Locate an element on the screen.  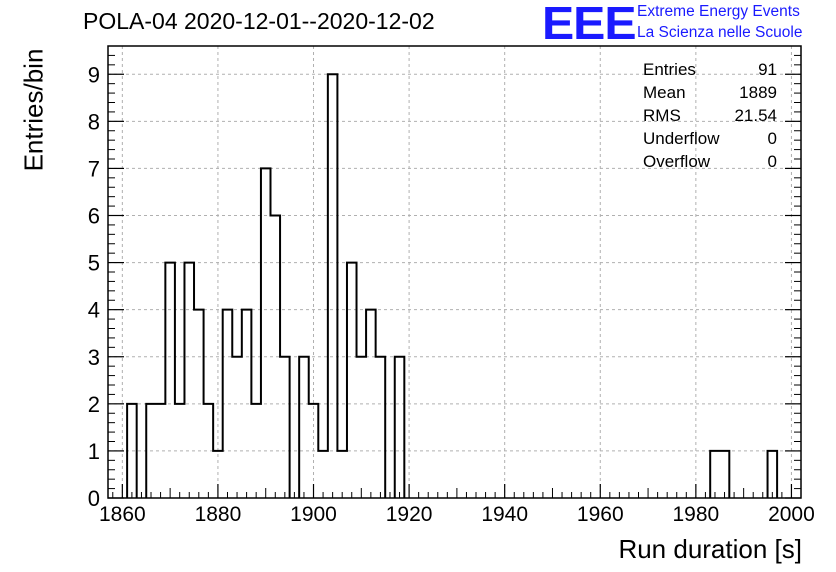
stat-entries-value: 91 is located at coordinates (767, 69).